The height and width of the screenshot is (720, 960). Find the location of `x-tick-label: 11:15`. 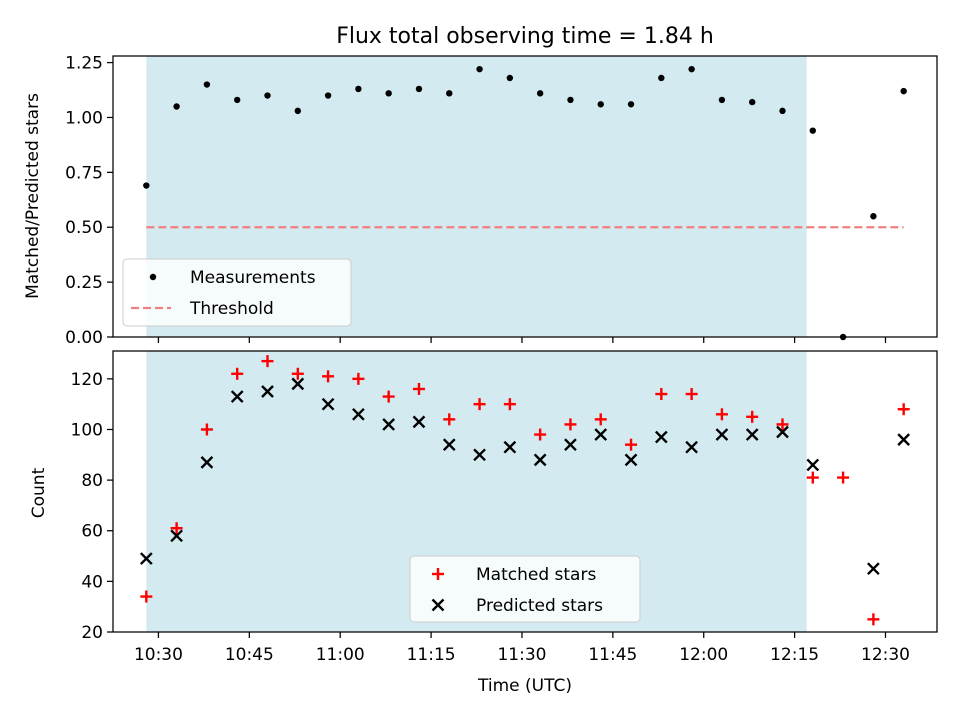

x-tick-label: 11:15 is located at coordinates (431, 655).